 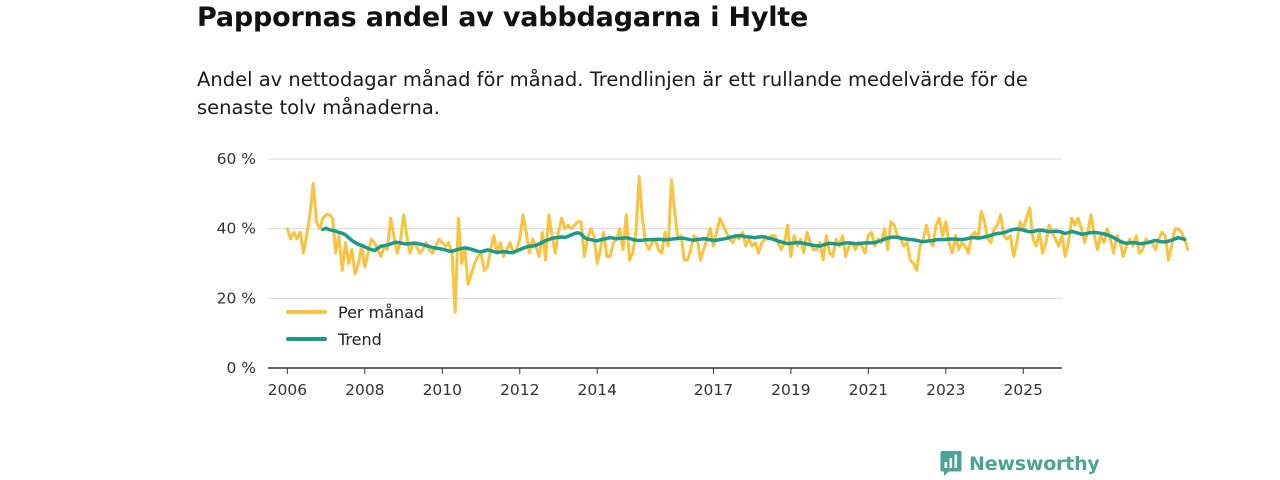 What do you see at coordinates (236, 159) in the screenshot?
I see `y-tick-label: 60 %` at bounding box center [236, 159].